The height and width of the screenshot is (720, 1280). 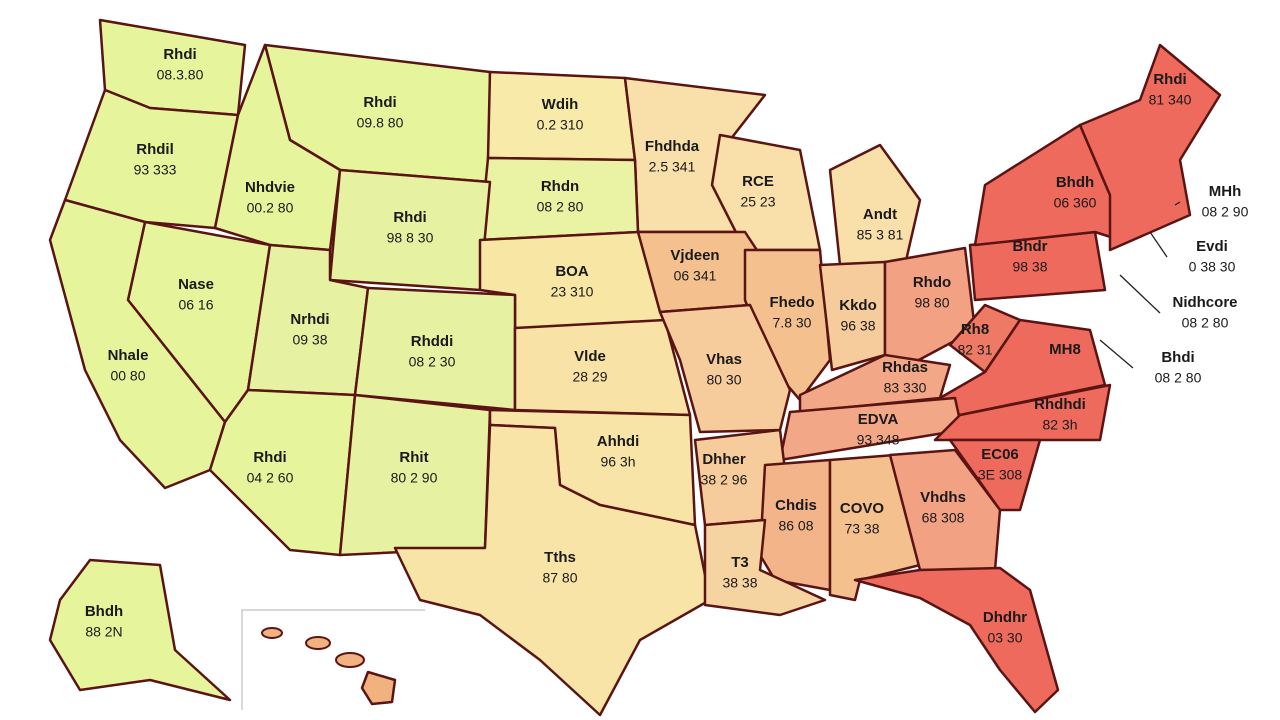 I want to click on state-value: 80 2 90, so click(x=414, y=478).